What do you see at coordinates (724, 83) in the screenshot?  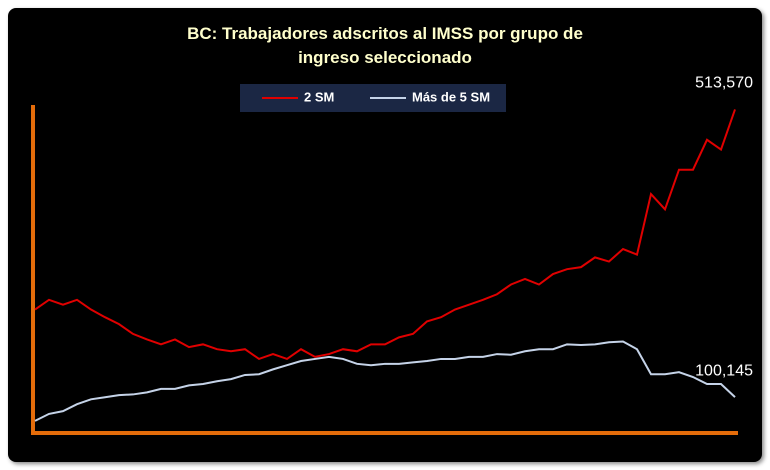 I see `data-label: 513,570` at bounding box center [724, 83].